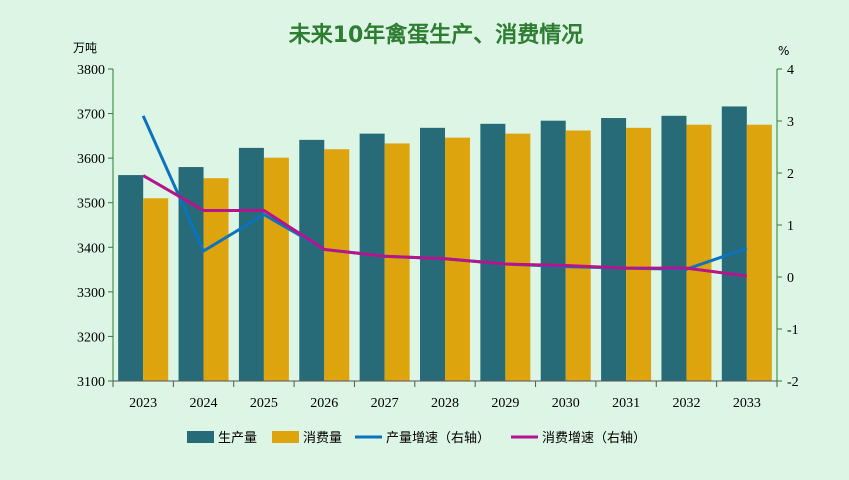 Image resolution: width=849 pixels, height=480 pixels. I want to click on x-tick-label: 2033, so click(747, 403).